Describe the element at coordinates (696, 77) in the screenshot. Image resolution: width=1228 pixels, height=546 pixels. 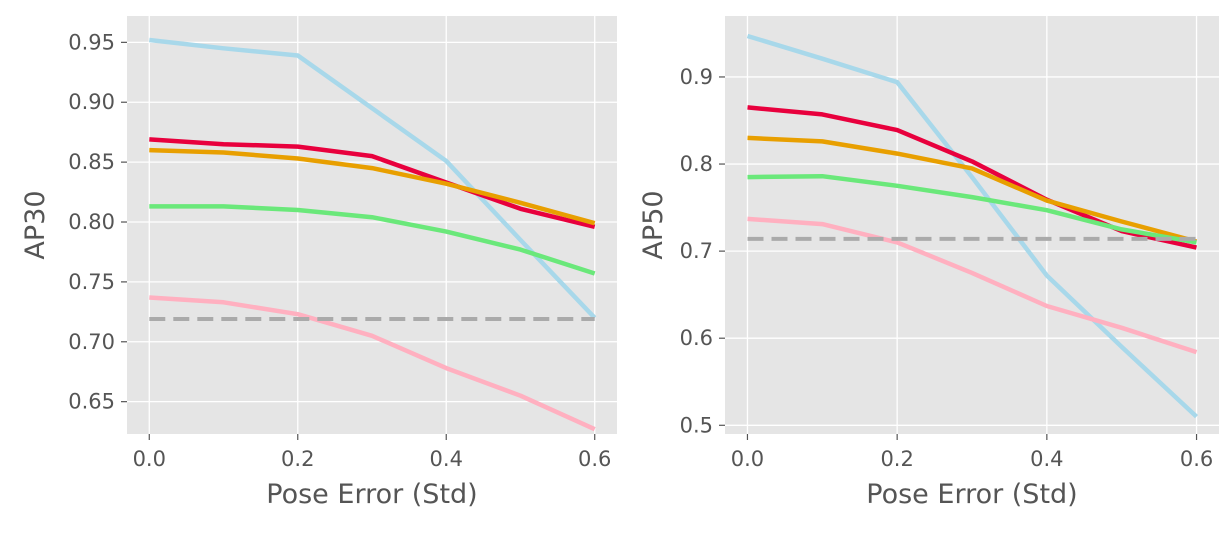
I see `y-tick-label: 0.9` at that location.